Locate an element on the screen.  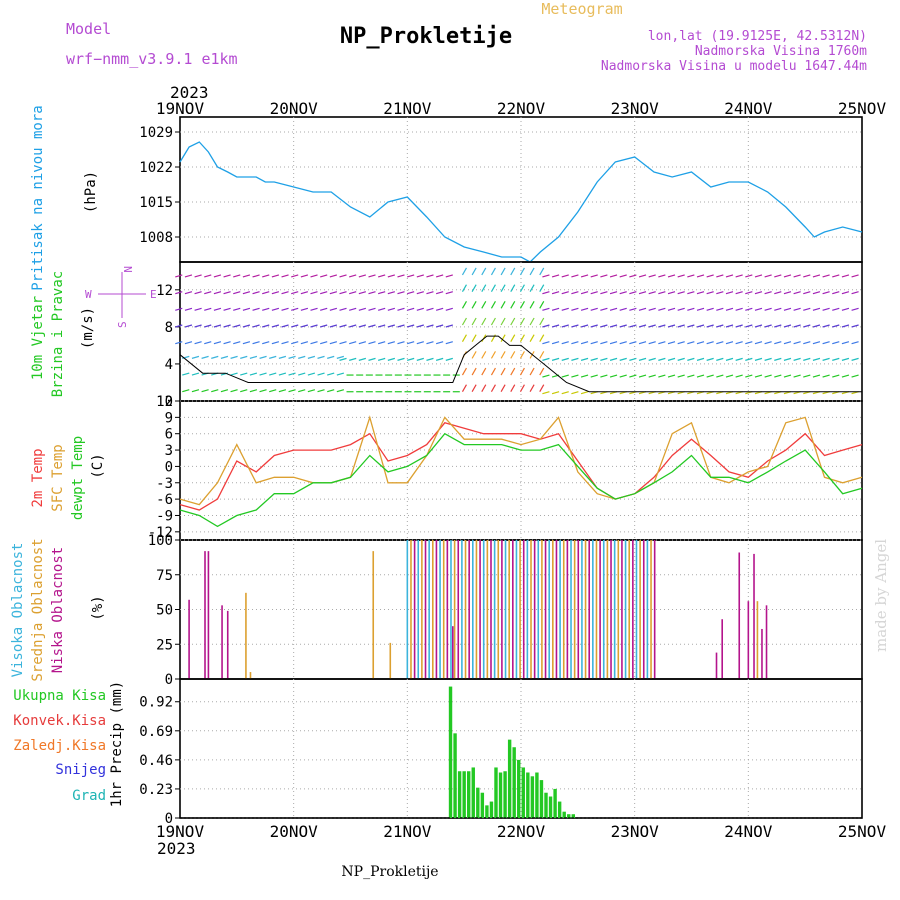
year-top: 2023 is located at coordinates (189, 92).